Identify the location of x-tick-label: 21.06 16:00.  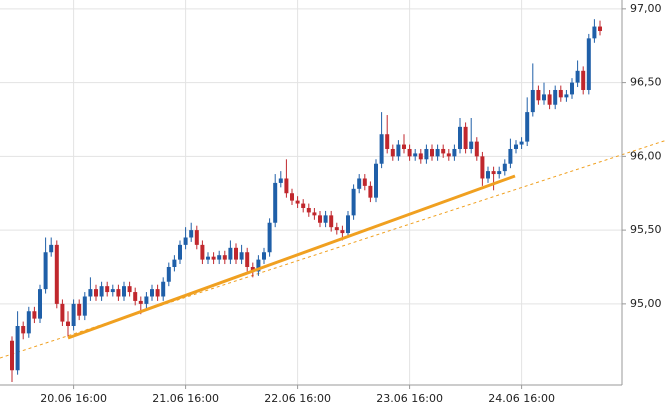
(185, 398).